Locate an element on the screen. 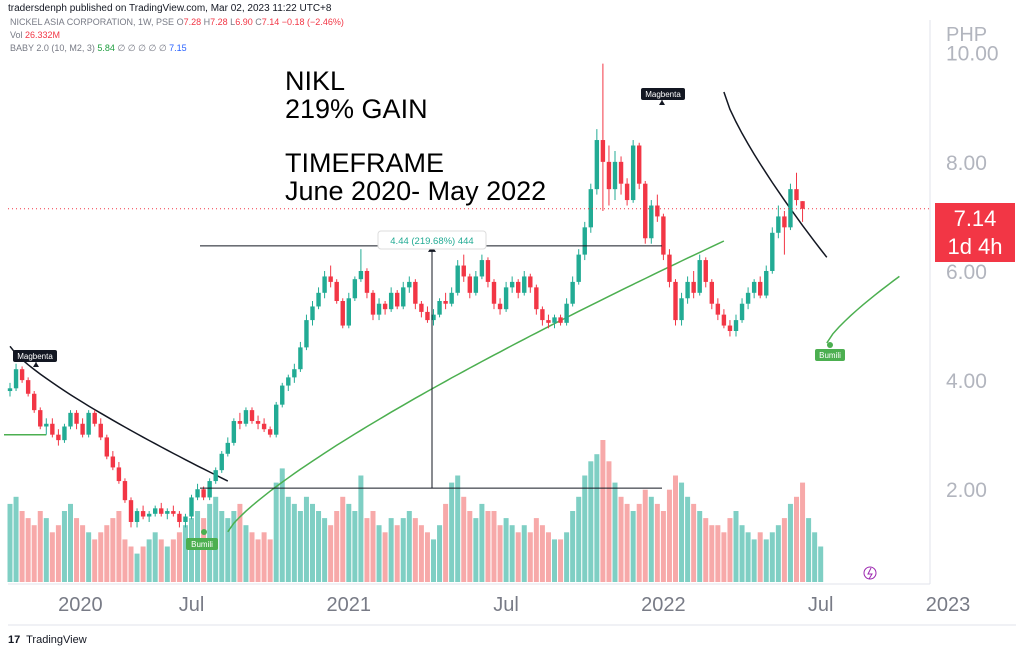 The height and width of the screenshot is (653, 1024). annotation-gain: 219% GAIN is located at coordinates (356, 109).